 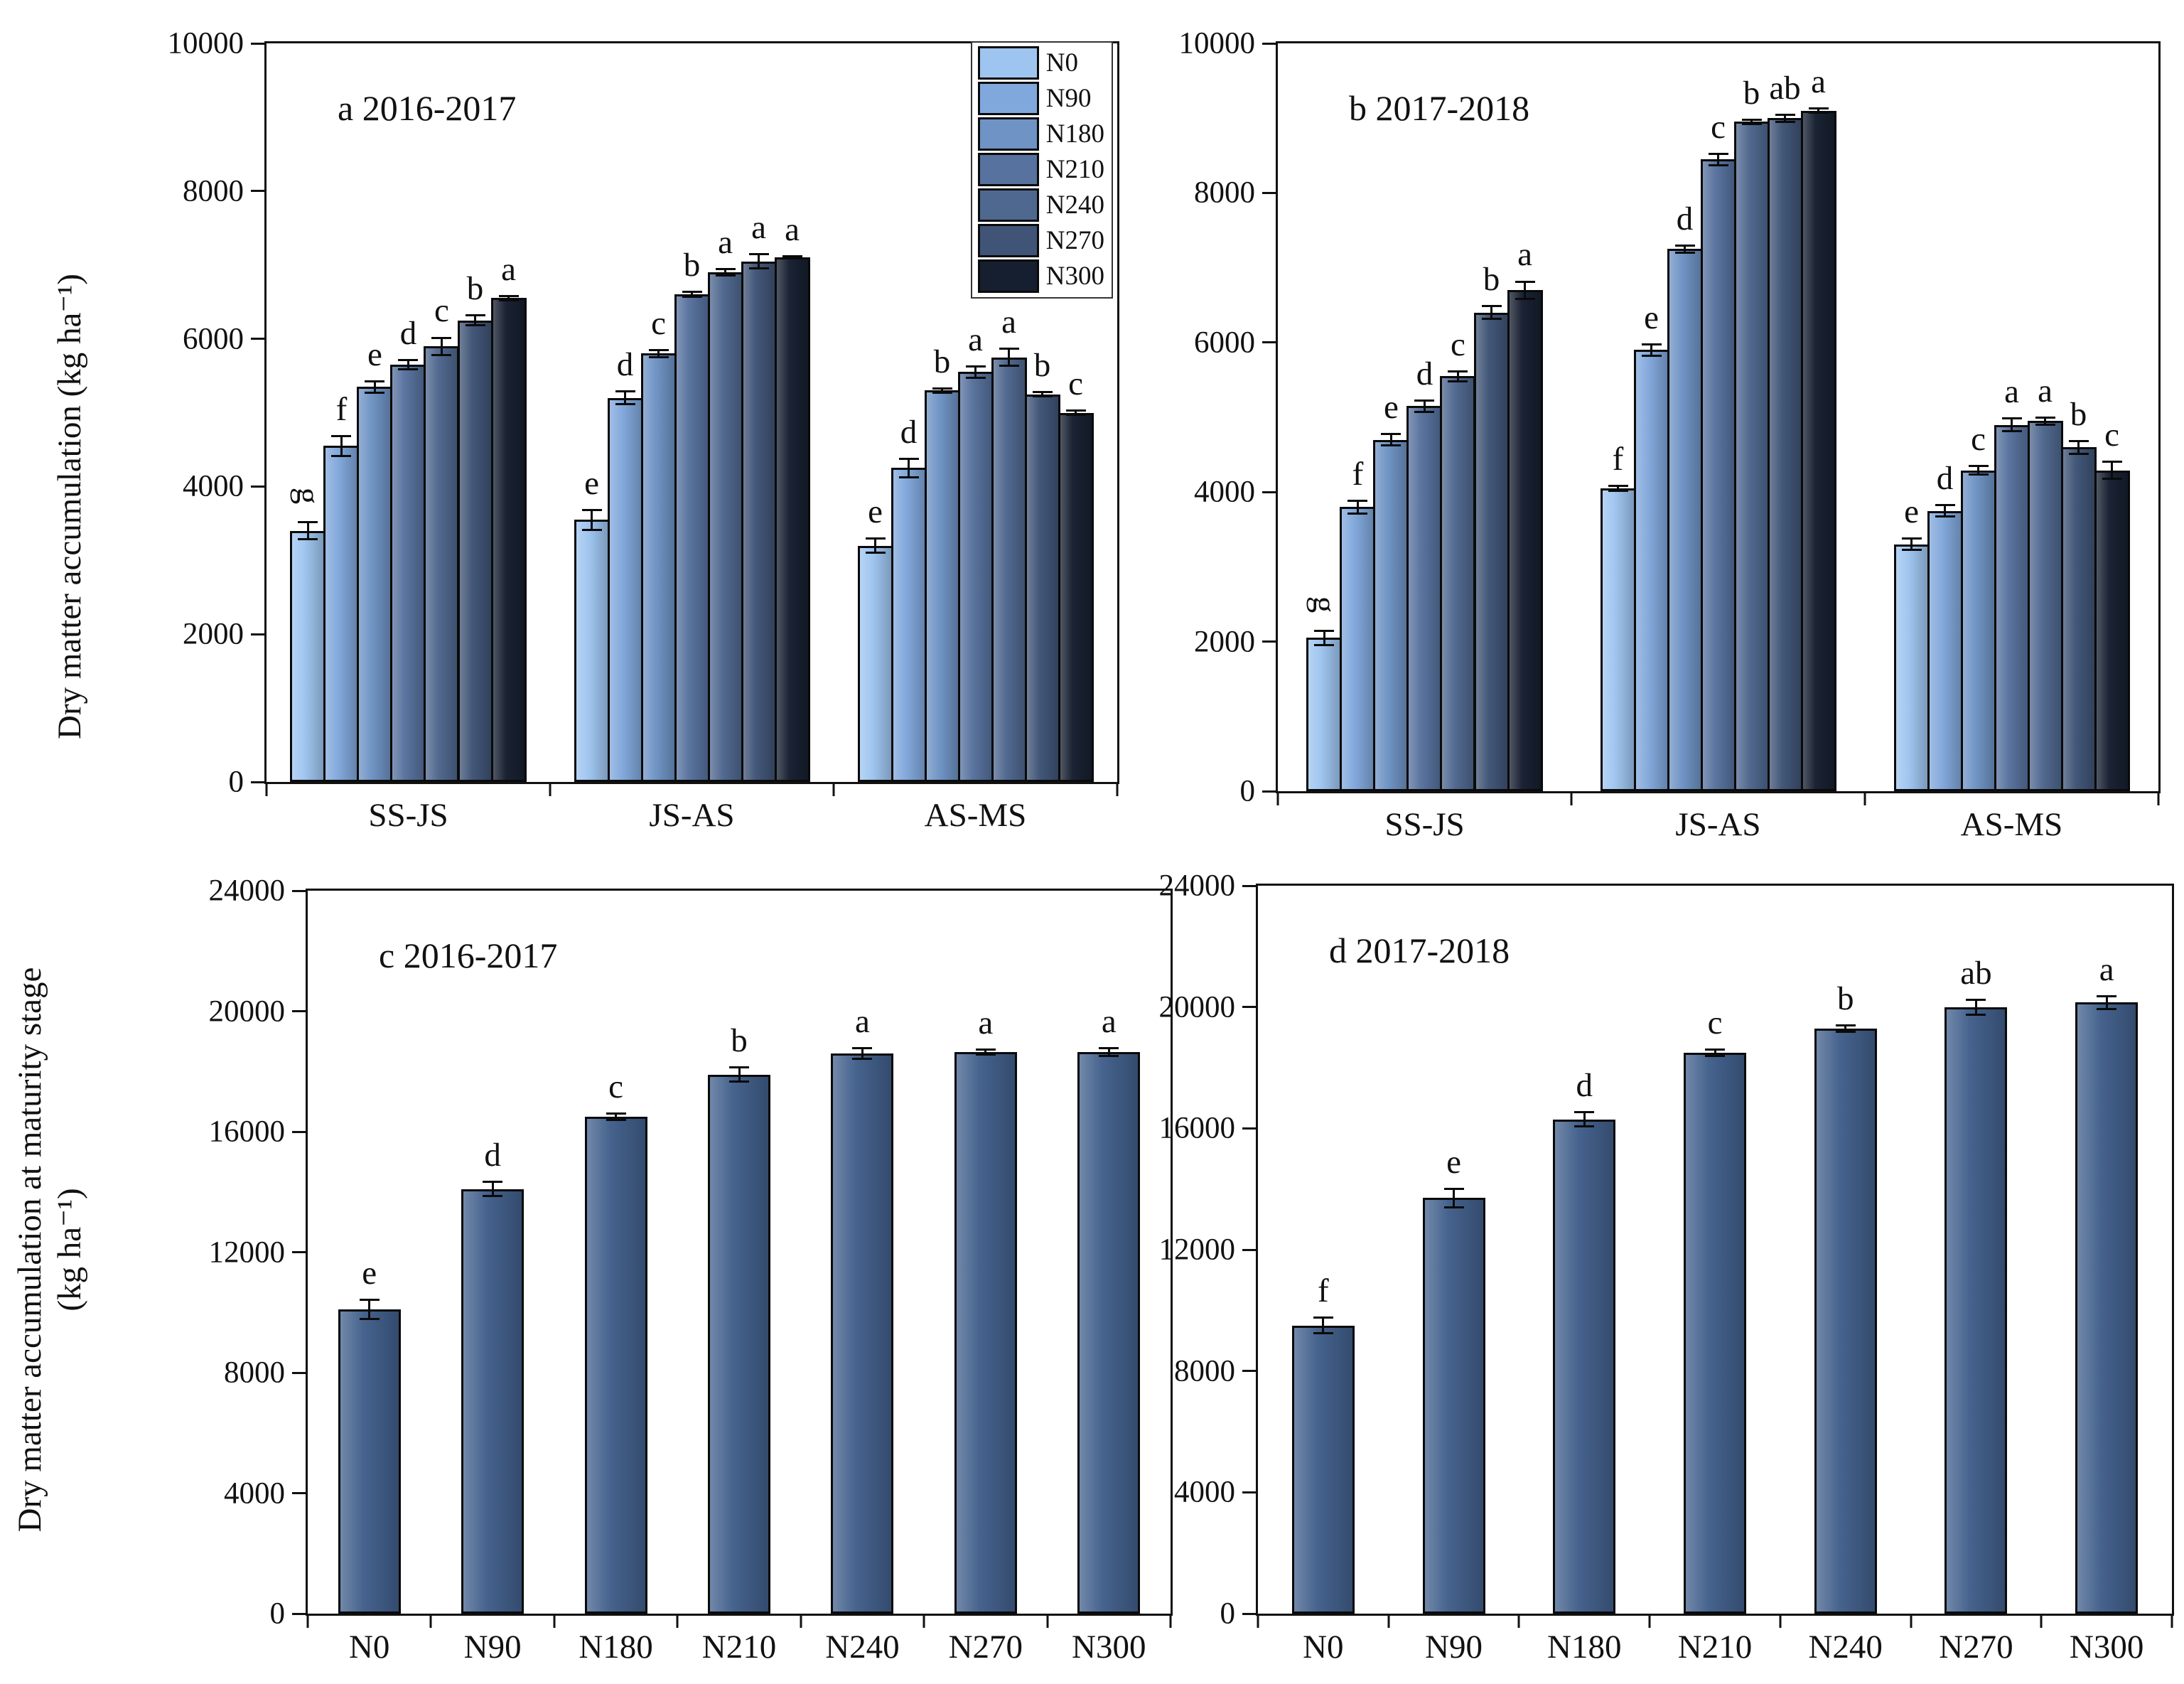 I want to click on x-axis-label-N210: N210, so click(x=739, y=1647).